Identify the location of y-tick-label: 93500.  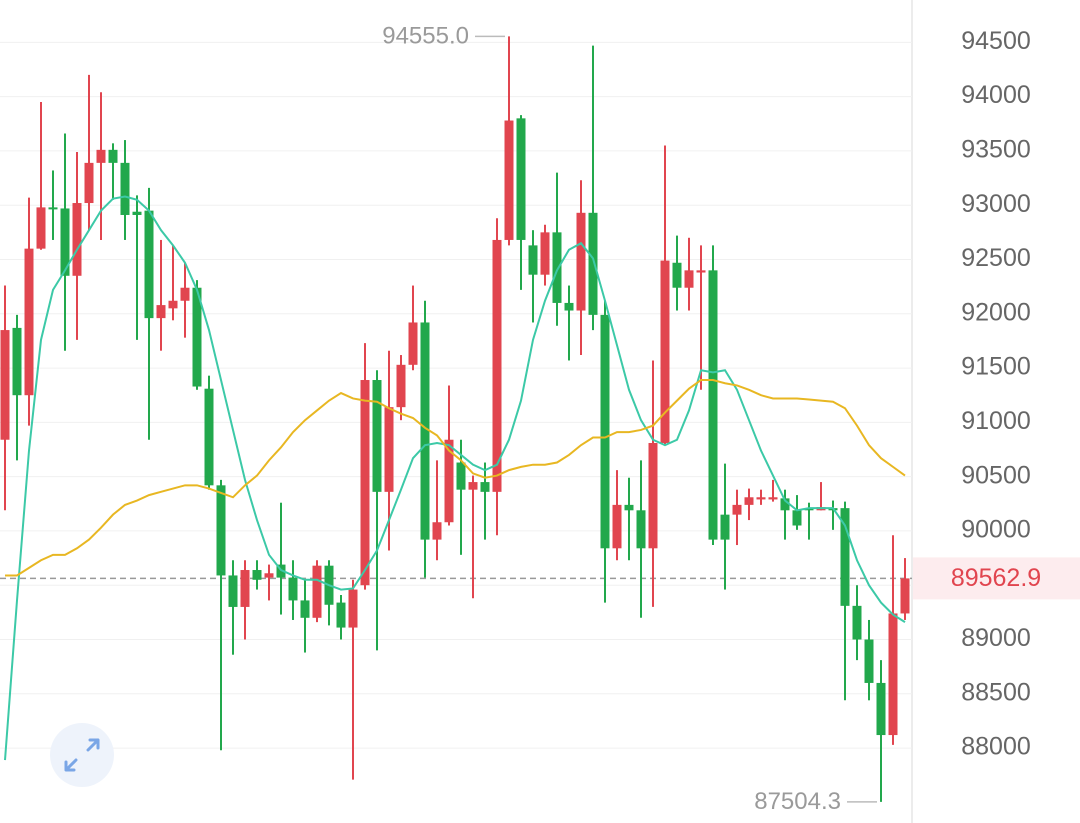
(996, 150).